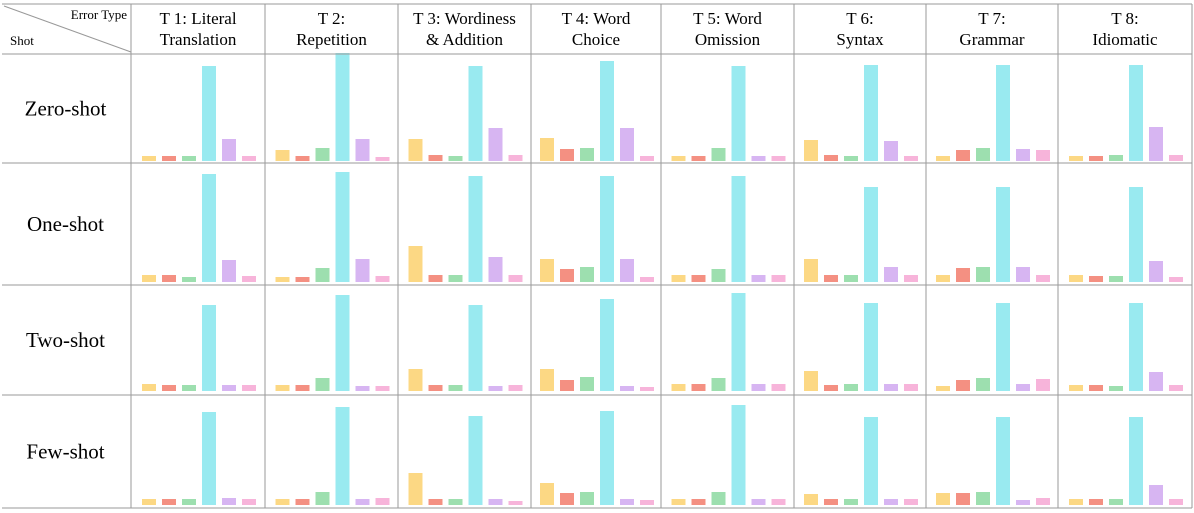  I want to click on column-header-line2: Choice, so click(596, 39).